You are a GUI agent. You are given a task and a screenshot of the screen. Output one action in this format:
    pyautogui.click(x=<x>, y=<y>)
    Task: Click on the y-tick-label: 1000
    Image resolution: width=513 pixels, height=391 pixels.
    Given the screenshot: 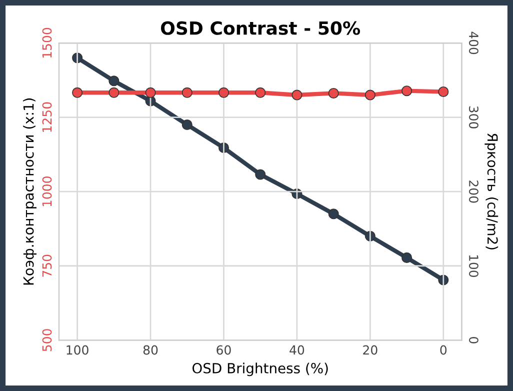 What is the action you would take?
    pyautogui.click(x=47, y=191)
    